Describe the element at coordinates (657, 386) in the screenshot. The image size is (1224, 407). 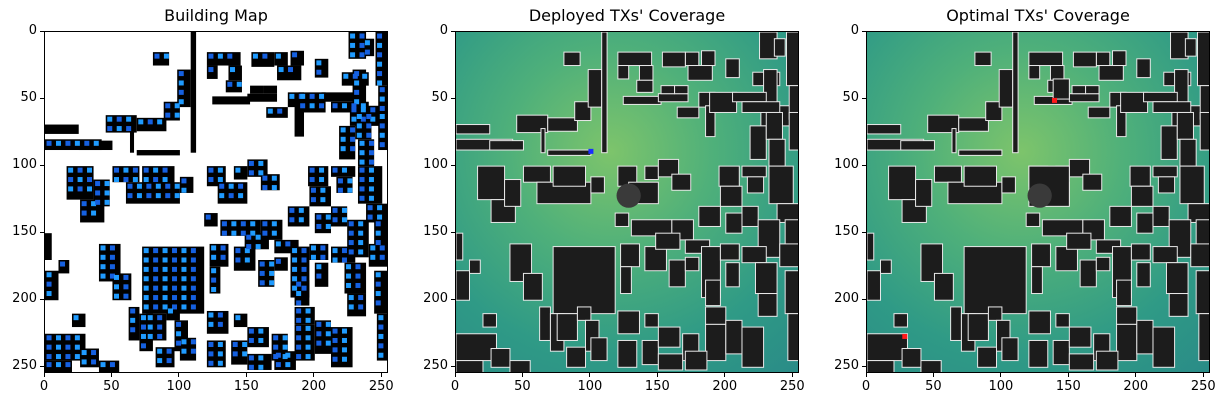
I see `x-tick-label: 150` at that location.